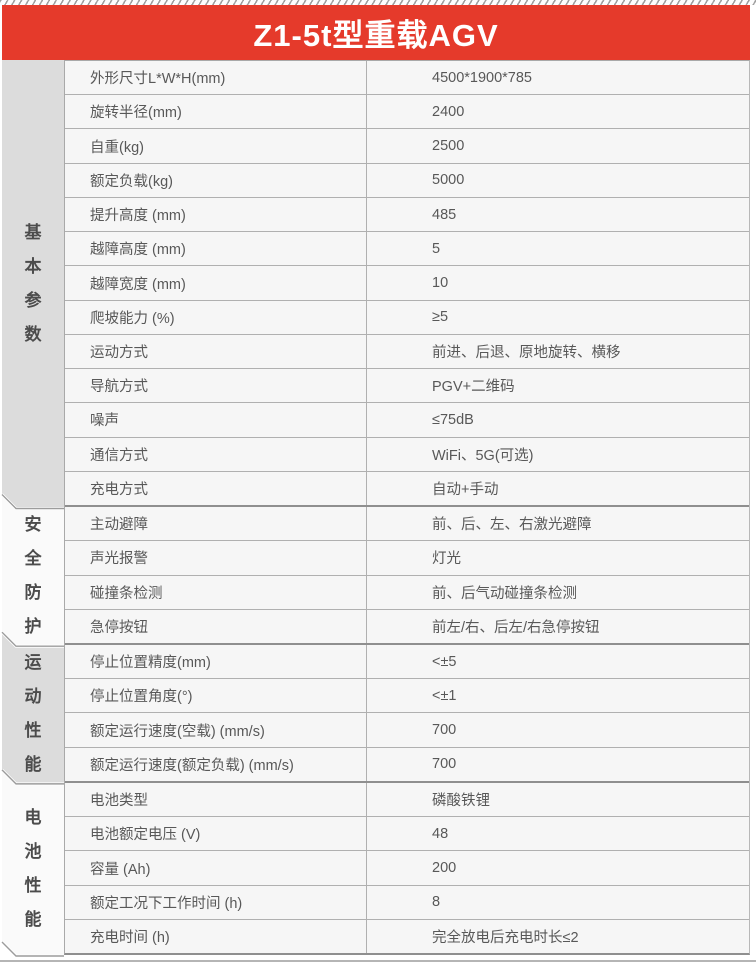 The width and height of the screenshot is (756, 964). I want to click on category-label-char: 能, so click(33, 919).